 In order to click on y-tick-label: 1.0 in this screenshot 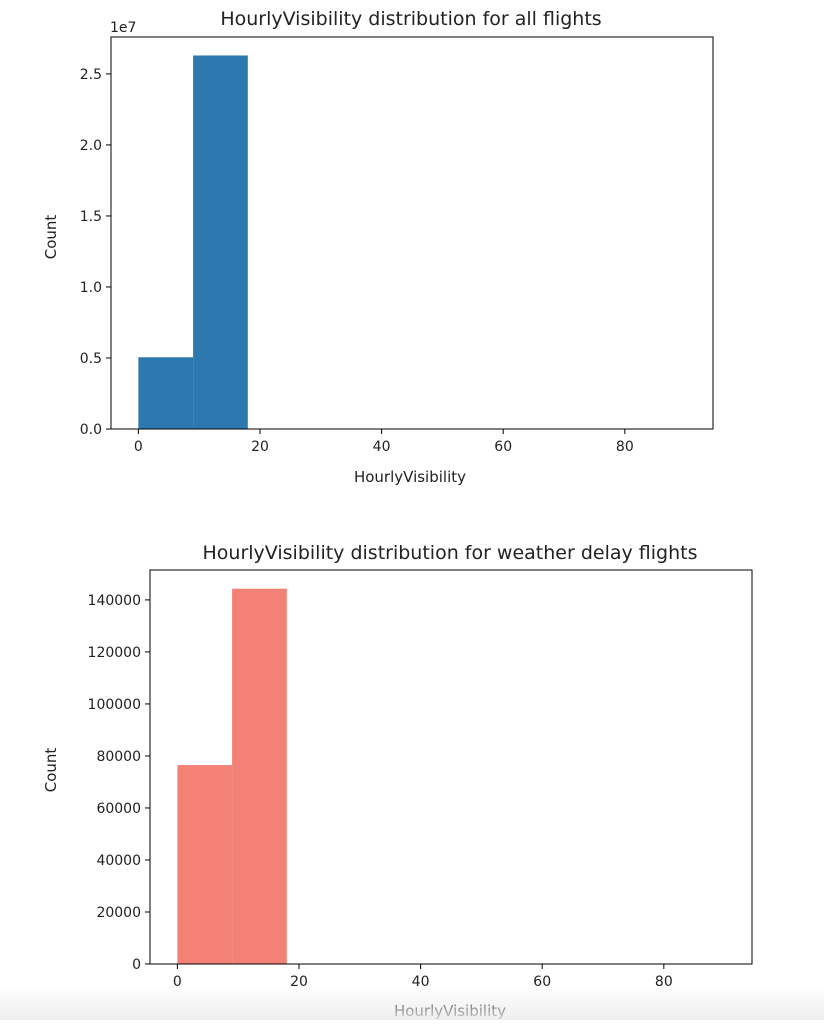, I will do `click(91, 288)`.